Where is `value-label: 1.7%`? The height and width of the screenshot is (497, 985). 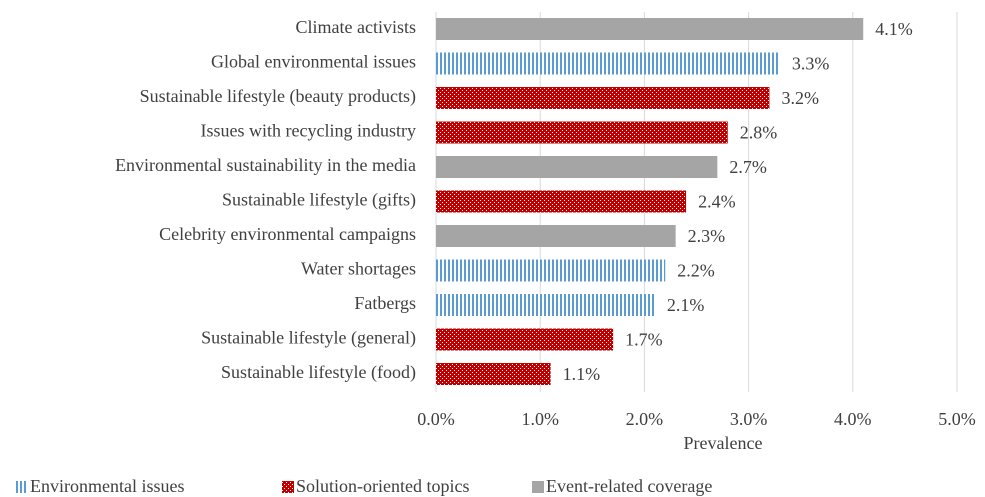 value-label: 1.7% is located at coordinates (644, 340).